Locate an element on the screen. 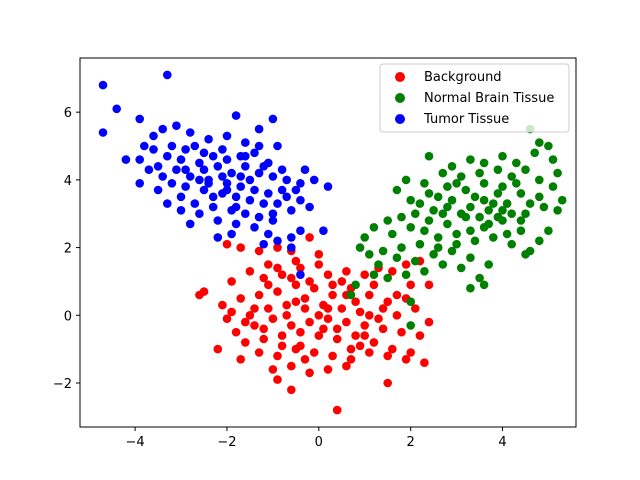 The image size is (640, 480). y-tick-label: 4 is located at coordinates (68, 181).